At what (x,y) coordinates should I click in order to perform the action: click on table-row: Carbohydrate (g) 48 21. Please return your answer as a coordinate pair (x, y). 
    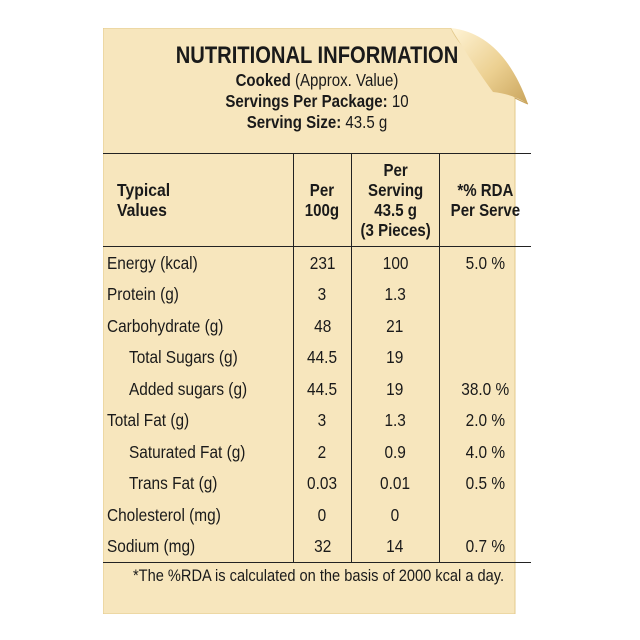
    Looking at the image, I should click on (317, 326).